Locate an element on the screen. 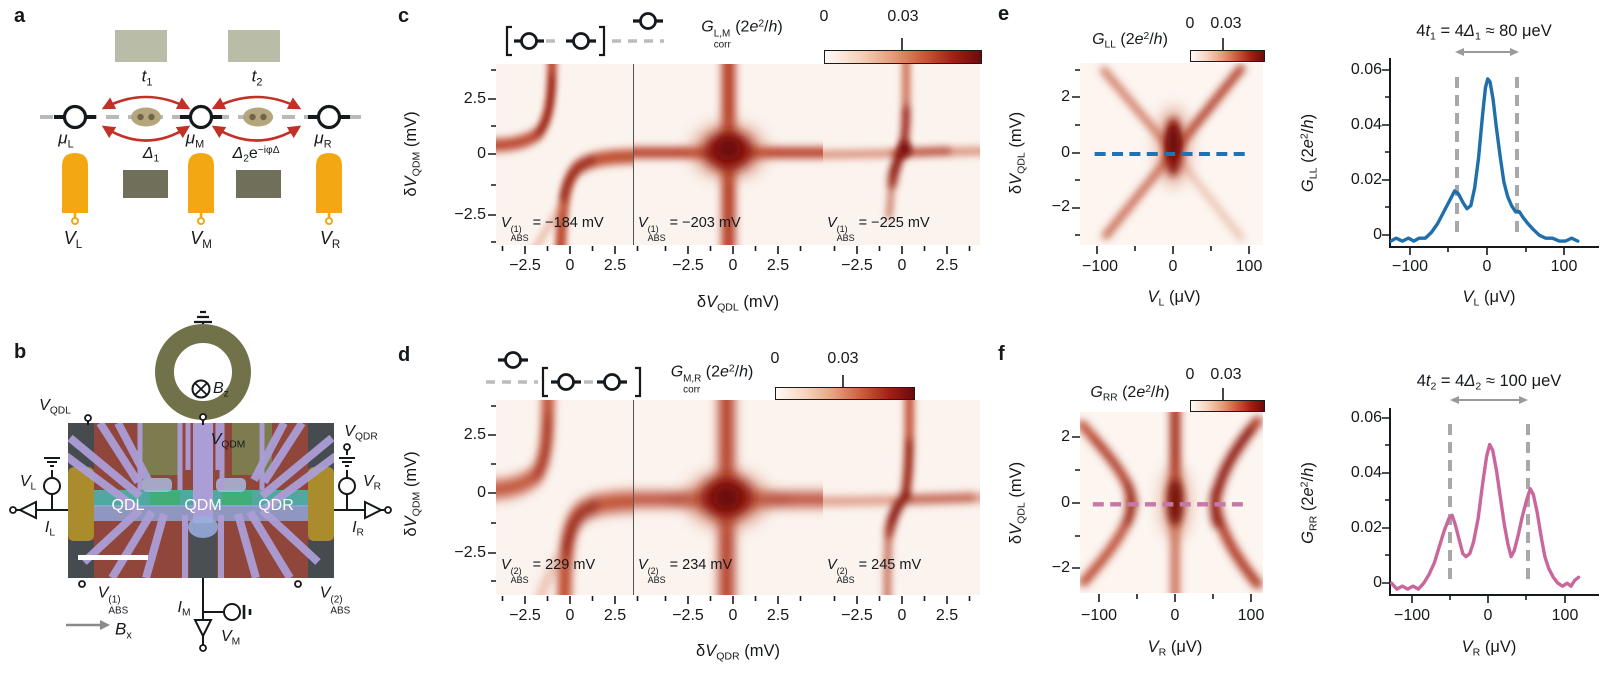  colorbar-f-tick: 0.03 is located at coordinates (1226, 374).